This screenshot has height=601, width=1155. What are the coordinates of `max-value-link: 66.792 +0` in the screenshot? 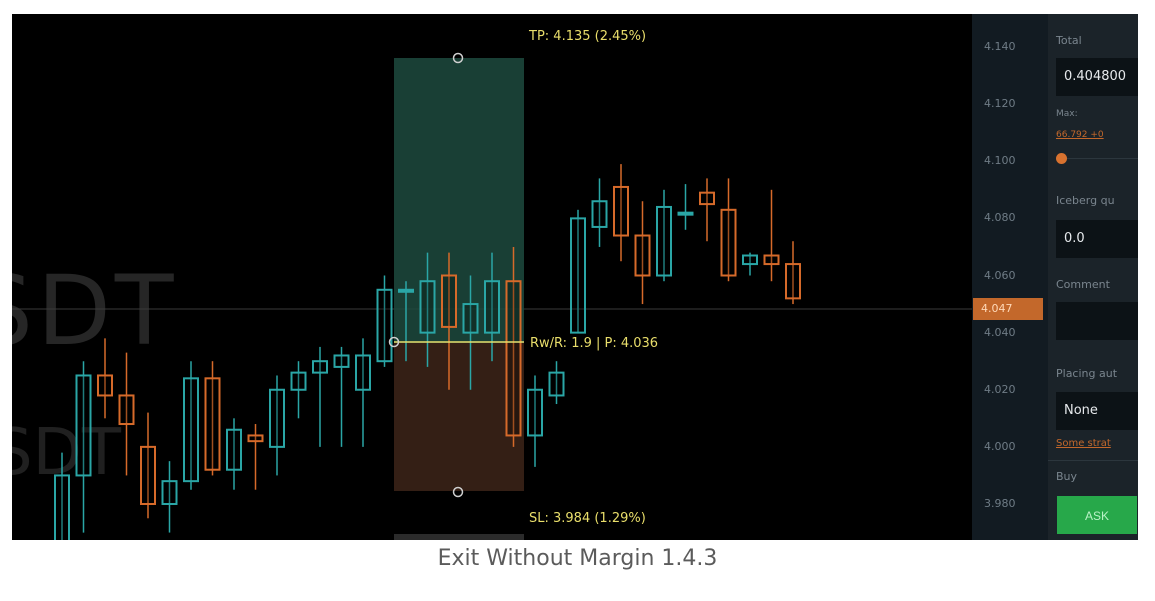 It's located at (1080, 135).